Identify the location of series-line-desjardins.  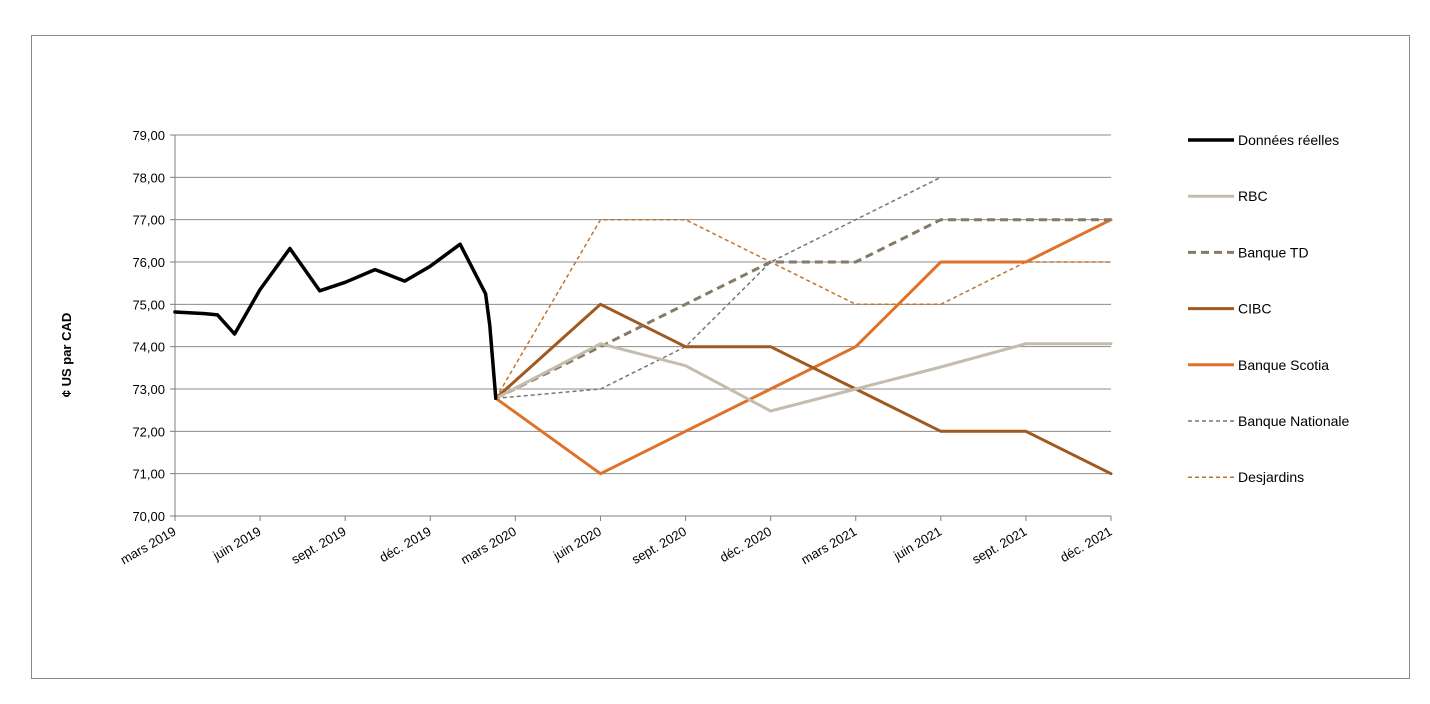
(803, 308).